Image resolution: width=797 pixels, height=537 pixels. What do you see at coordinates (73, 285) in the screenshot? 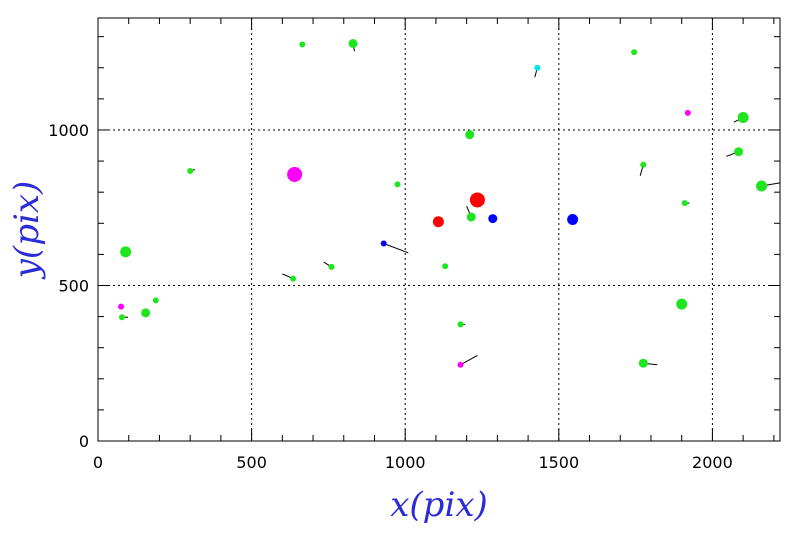
I see `y-tick-label: 500` at bounding box center [73, 285].